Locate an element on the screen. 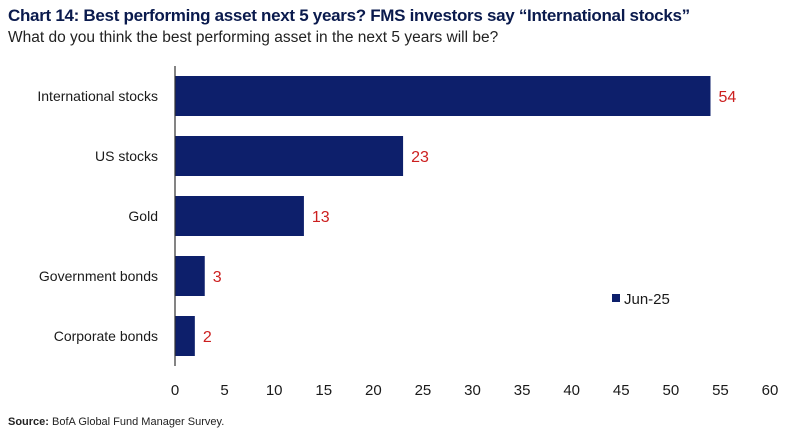 Image resolution: width=800 pixels, height=440 pixels. data-label: 3 is located at coordinates (217, 277).